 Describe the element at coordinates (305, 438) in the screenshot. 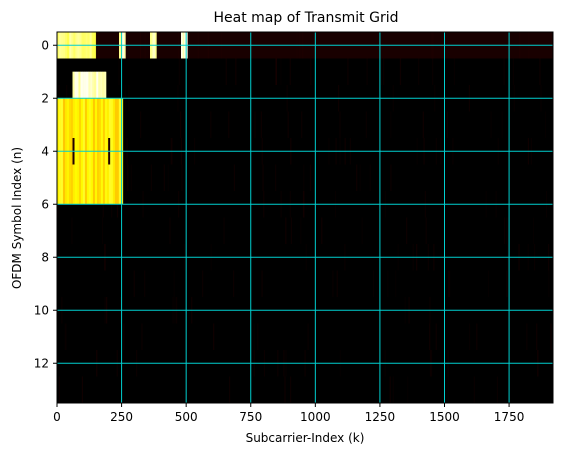

I see `x-axis-label: Subcarrier-Index (k)` at that location.